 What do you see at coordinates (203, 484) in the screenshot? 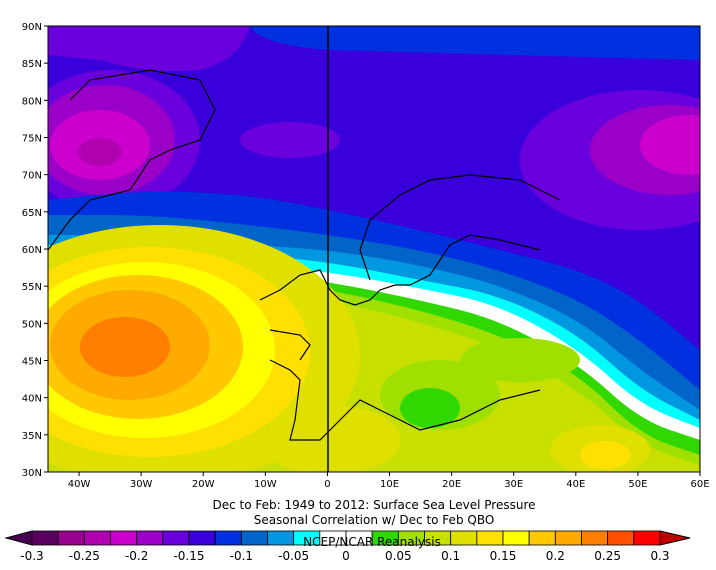
I see `lon-label: 20W` at bounding box center [203, 484].